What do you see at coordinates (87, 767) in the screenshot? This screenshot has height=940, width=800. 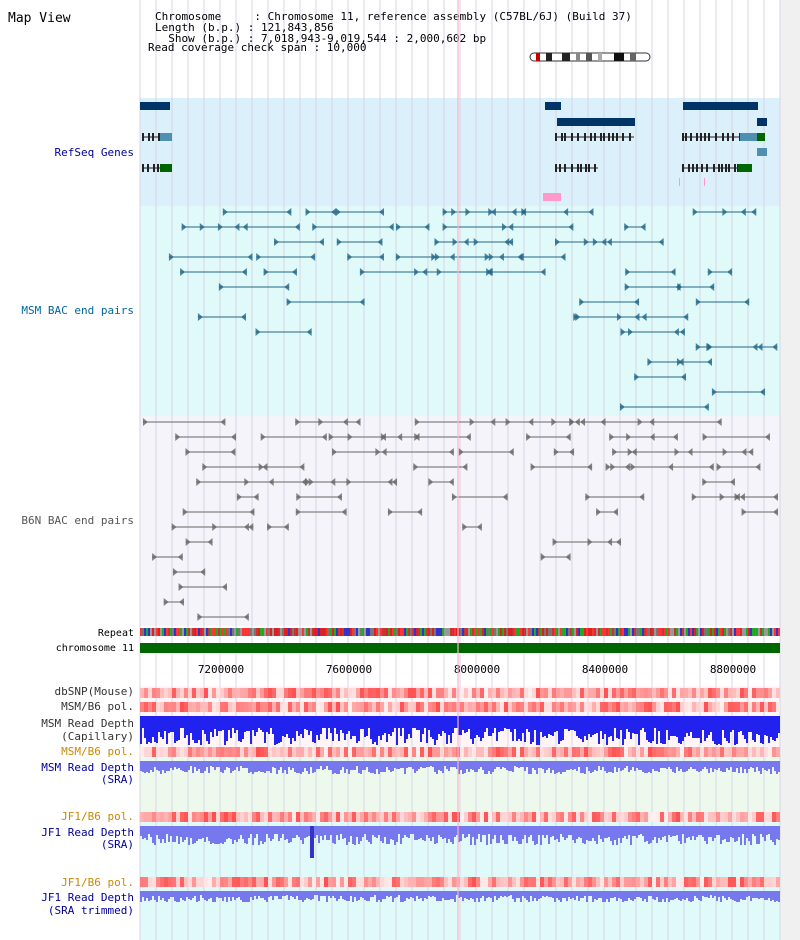 I see `track-label-msm-depth-sra-1: MSM Read Depth` at bounding box center [87, 767].